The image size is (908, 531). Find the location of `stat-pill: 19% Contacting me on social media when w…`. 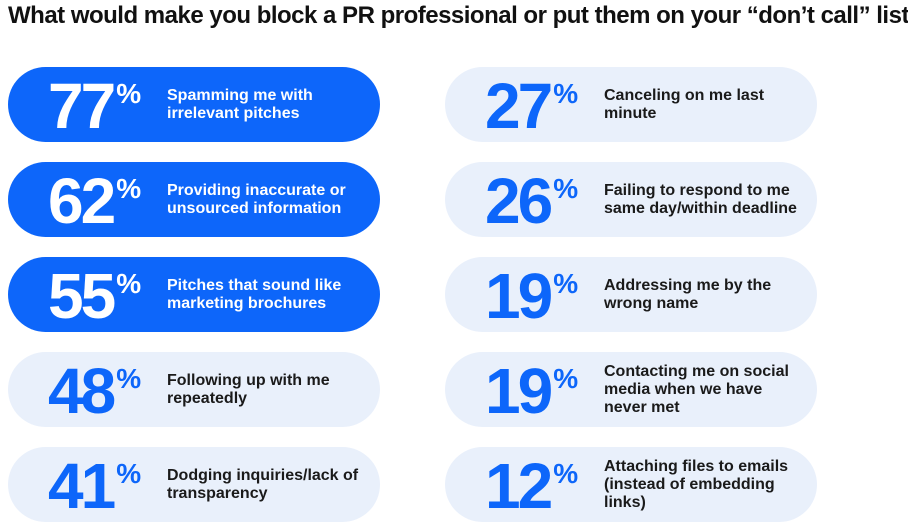

stat-pill: 19% Contacting me on social media when w… is located at coordinates (631, 389).